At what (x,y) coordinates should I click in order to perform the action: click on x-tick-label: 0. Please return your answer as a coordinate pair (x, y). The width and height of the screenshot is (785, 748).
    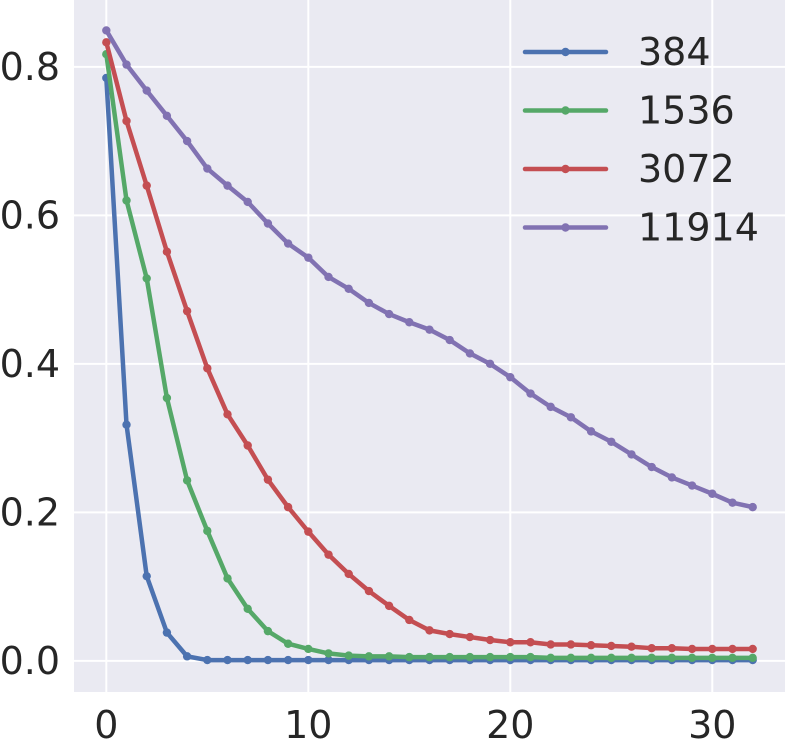
    Looking at the image, I should click on (106, 725).